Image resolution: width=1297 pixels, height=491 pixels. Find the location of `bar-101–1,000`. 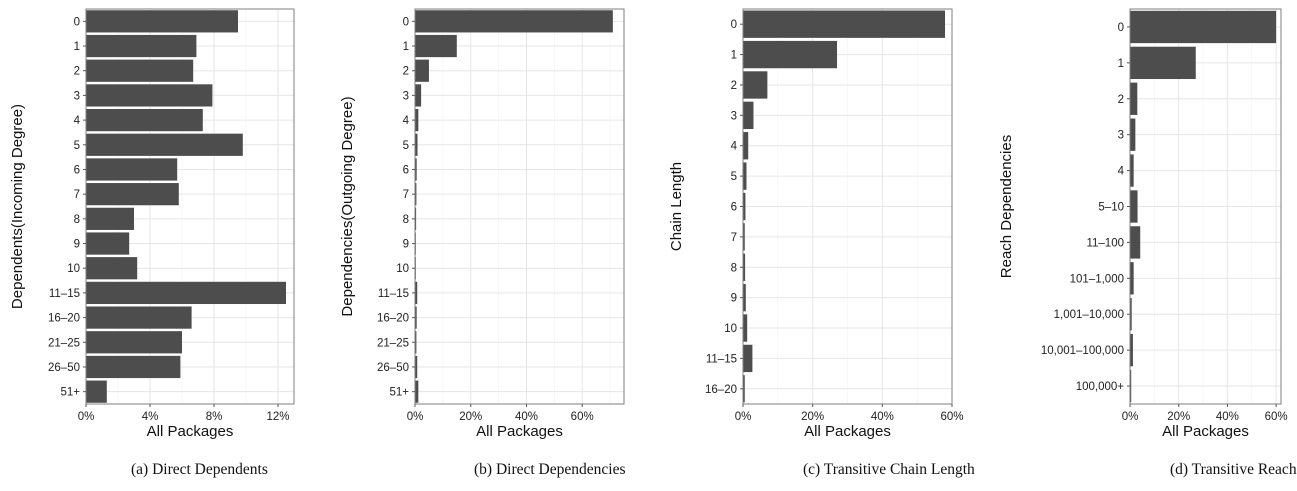

bar-101–1,000 is located at coordinates (1132, 278).